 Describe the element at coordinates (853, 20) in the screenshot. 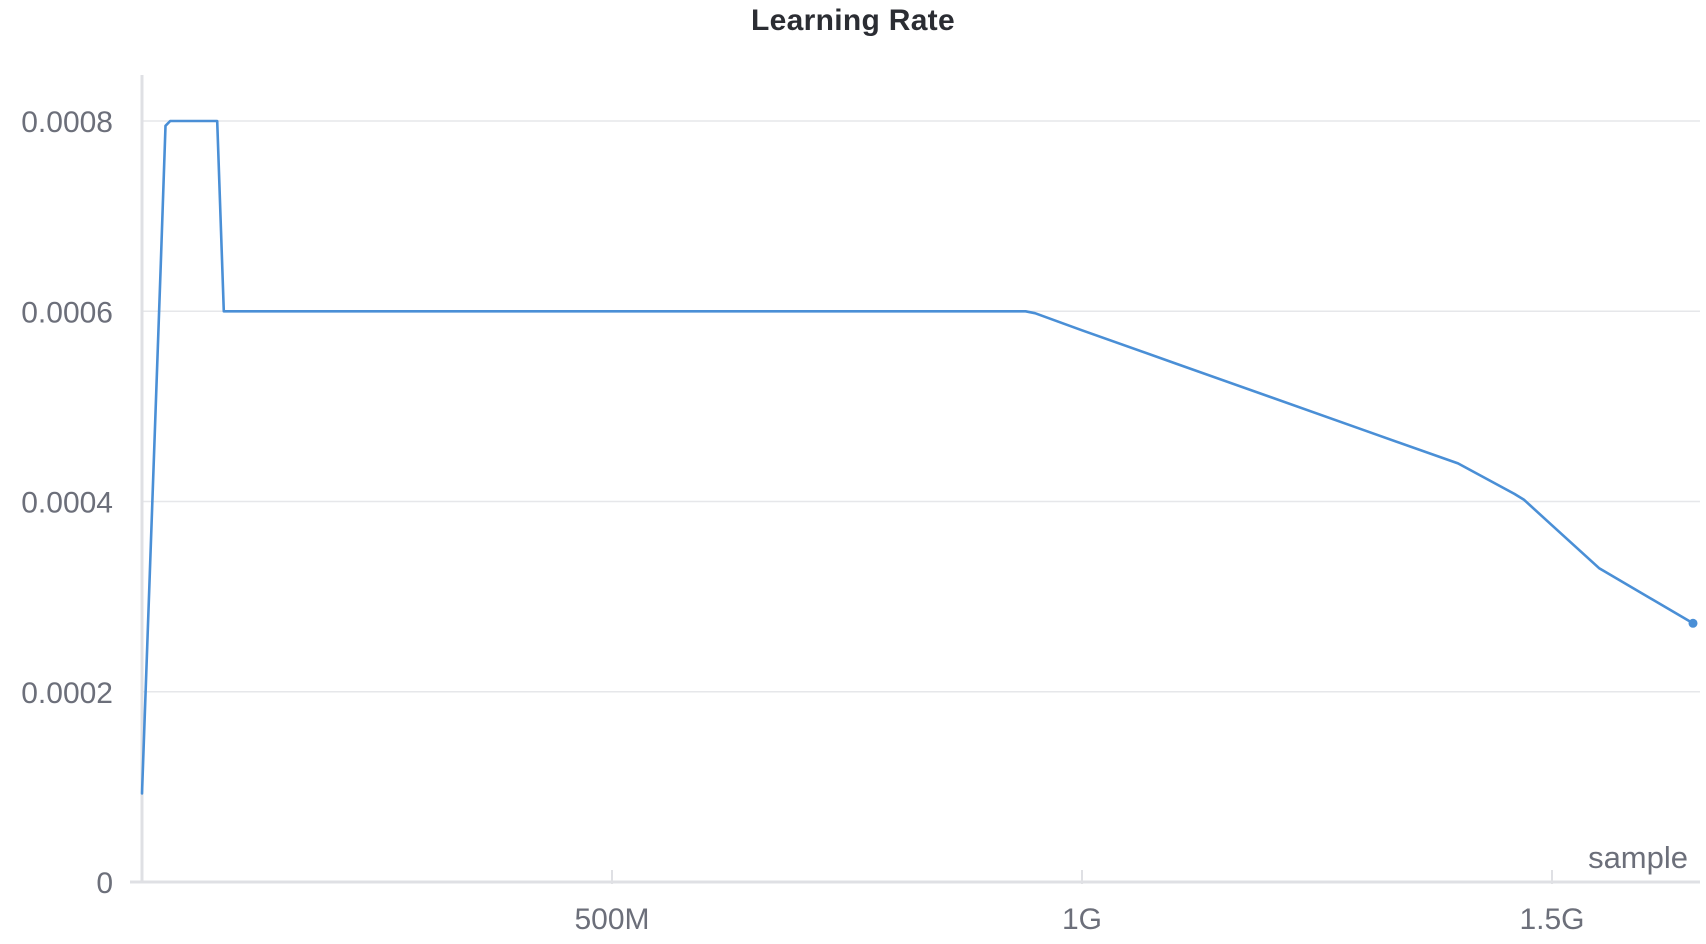

I see `chart-title: Learning Rate` at that location.